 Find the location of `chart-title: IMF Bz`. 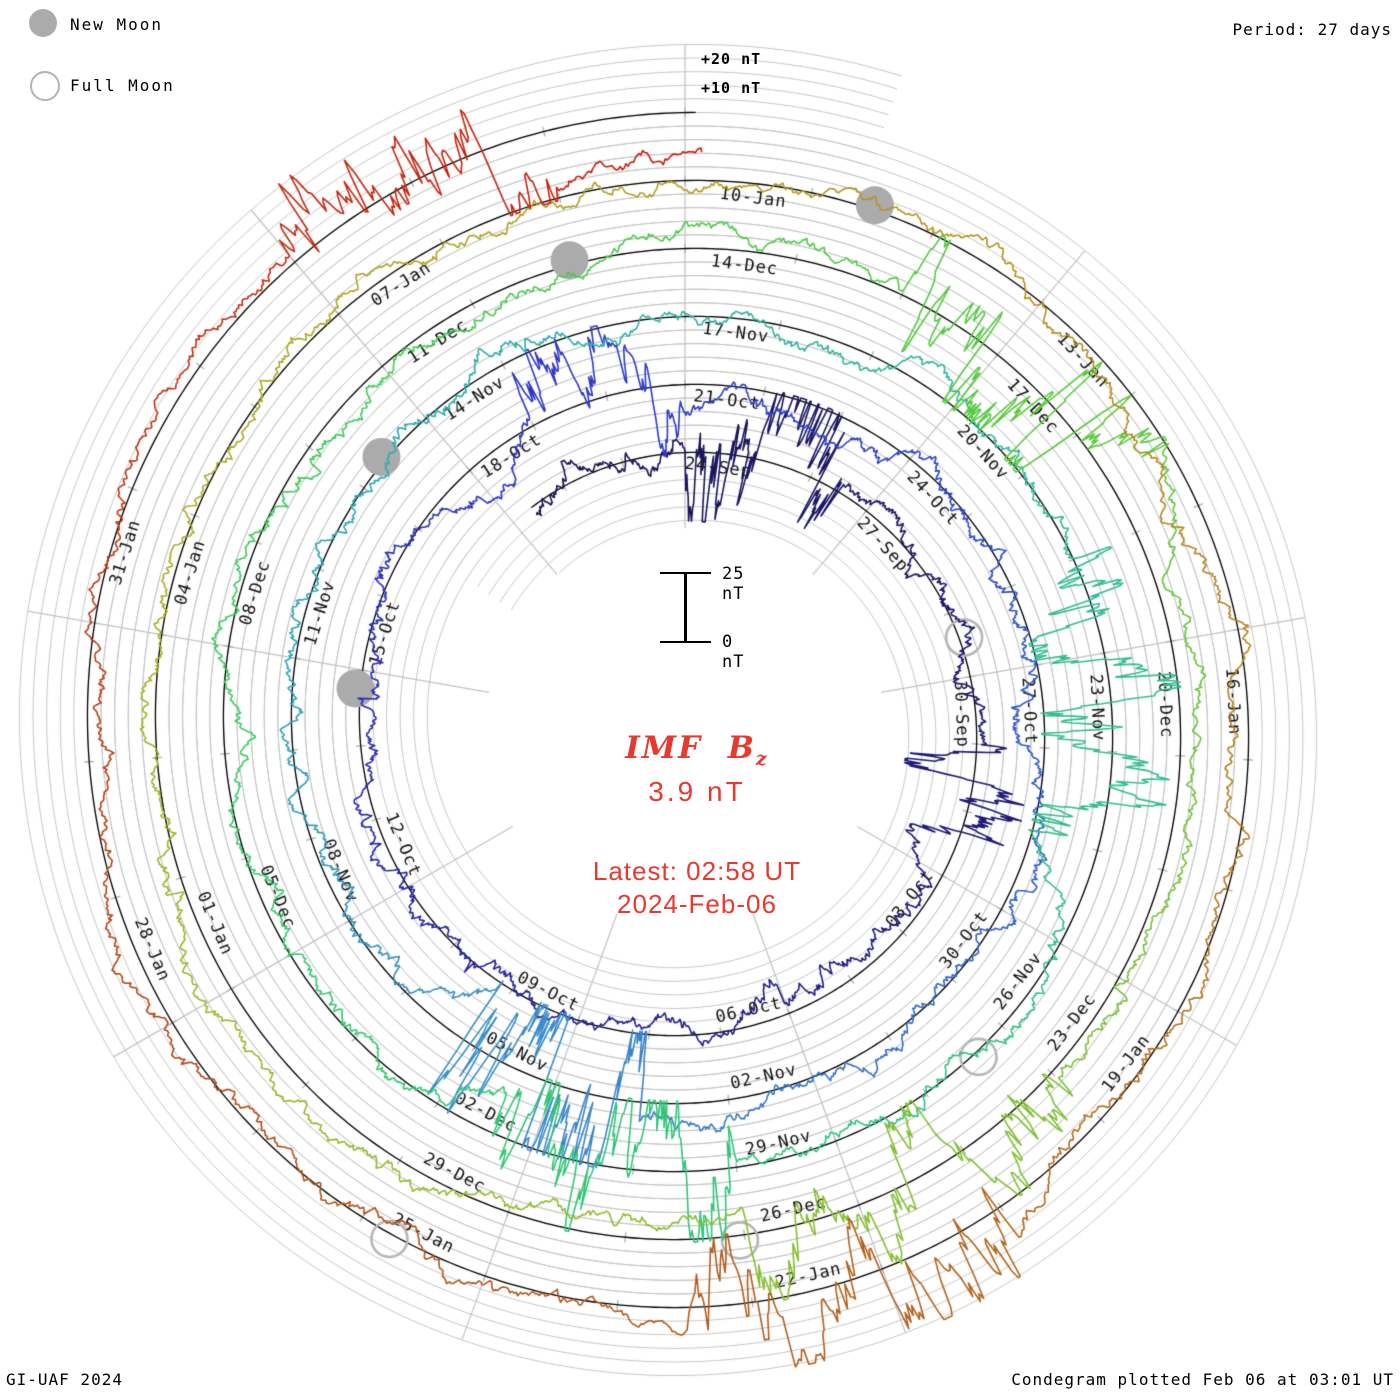

chart-title: IMF Bz is located at coordinates (697, 750).